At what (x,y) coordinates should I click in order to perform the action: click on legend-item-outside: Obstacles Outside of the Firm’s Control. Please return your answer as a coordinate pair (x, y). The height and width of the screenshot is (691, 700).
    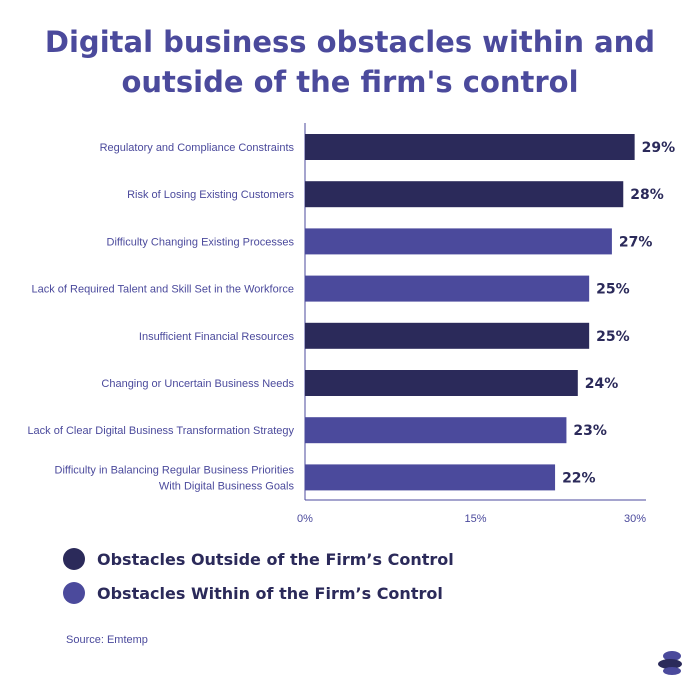
    Looking at the image, I should click on (258, 559).